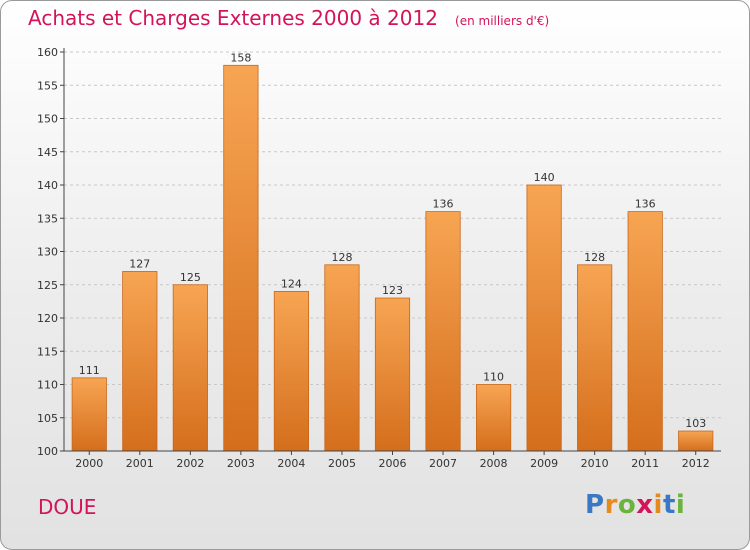 The width and height of the screenshot is (750, 550). What do you see at coordinates (47, 52) in the screenshot?
I see `y-tick-label: 160` at bounding box center [47, 52].